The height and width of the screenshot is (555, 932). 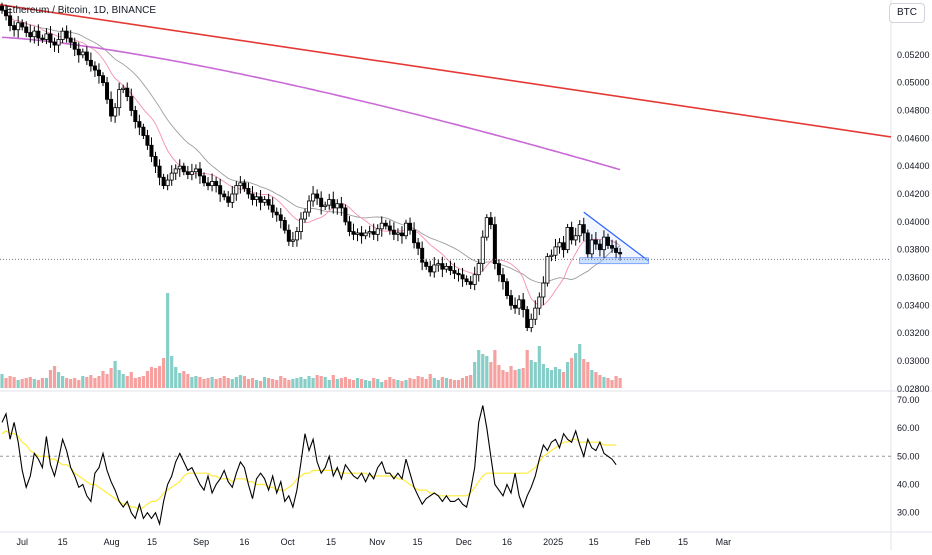 What do you see at coordinates (377, 542) in the screenshot?
I see `time-axis-label: Nov` at bounding box center [377, 542].